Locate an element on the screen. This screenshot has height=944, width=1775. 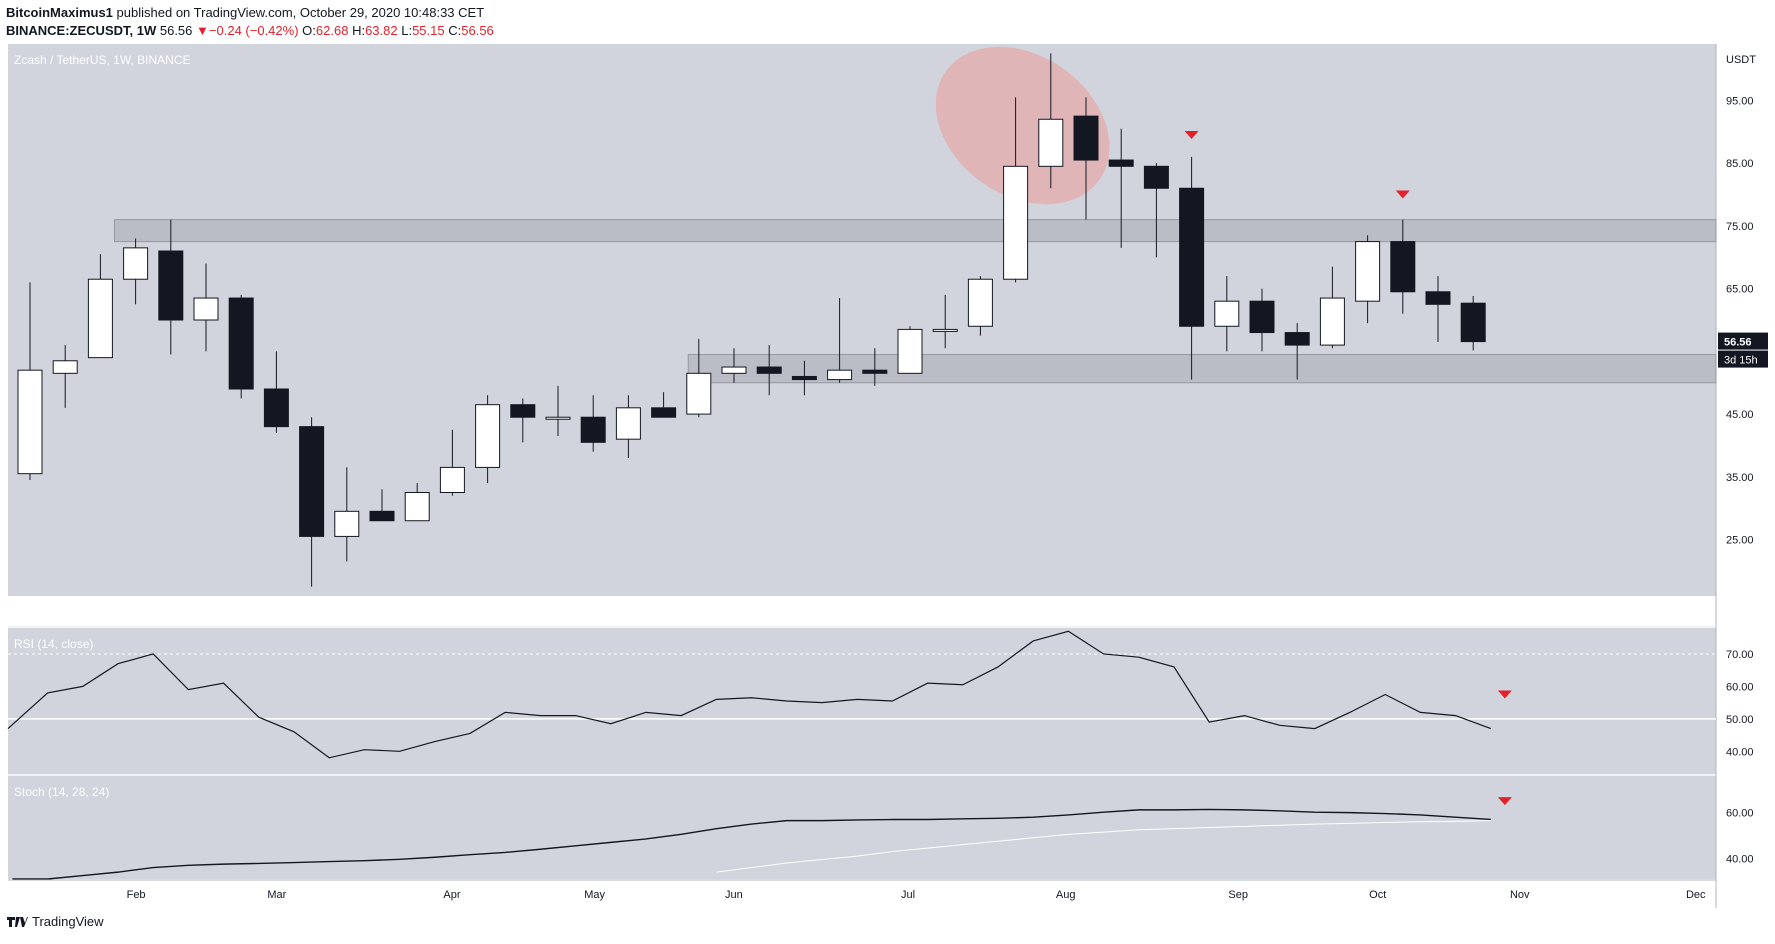
stoch-k-line is located at coordinates (751, 844).